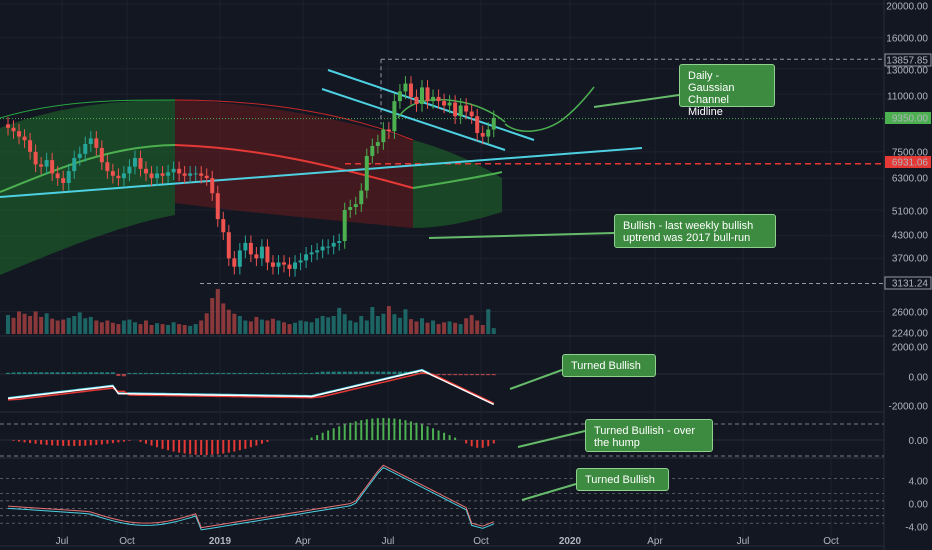 This screenshot has height=550, width=932. What do you see at coordinates (457, 180) in the screenshot?
I see `channel-midline-green-right` at bounding box center [457, 180].